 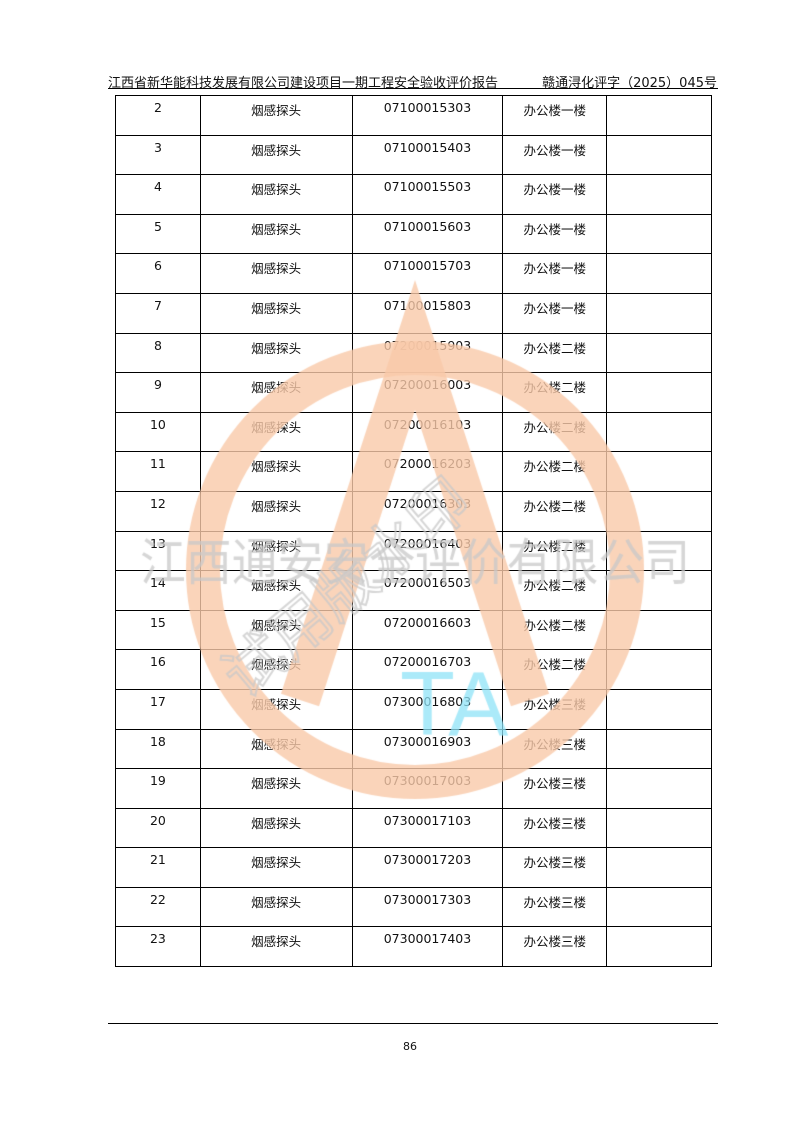 I want to click on row-number: 13, so click(x=158, y=551).